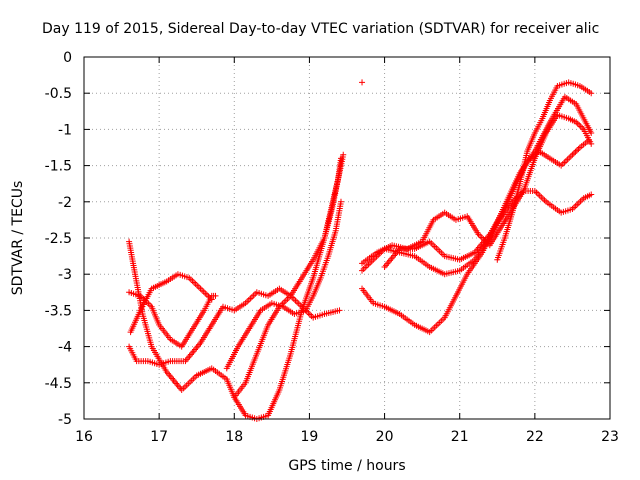  What do you see at coordinates (159, 437) in the screenshot?
I see `x-tick-label: 17` at bounding box center [159, 437].